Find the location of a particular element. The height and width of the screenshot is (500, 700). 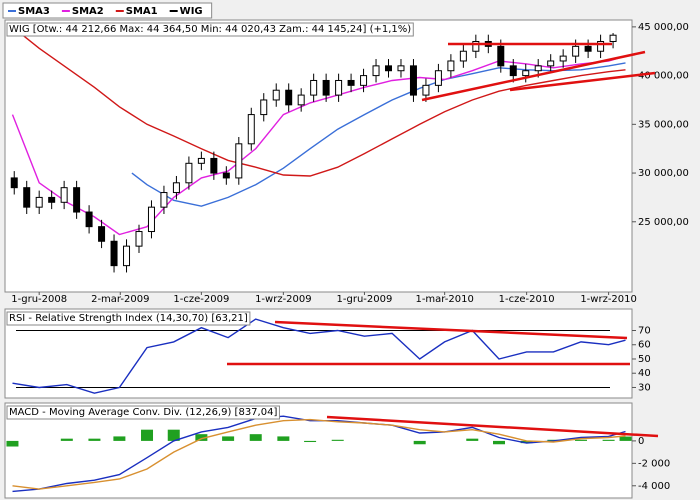

x-tick-label: 1-cze-2010 is located at coordinates (527, 299).